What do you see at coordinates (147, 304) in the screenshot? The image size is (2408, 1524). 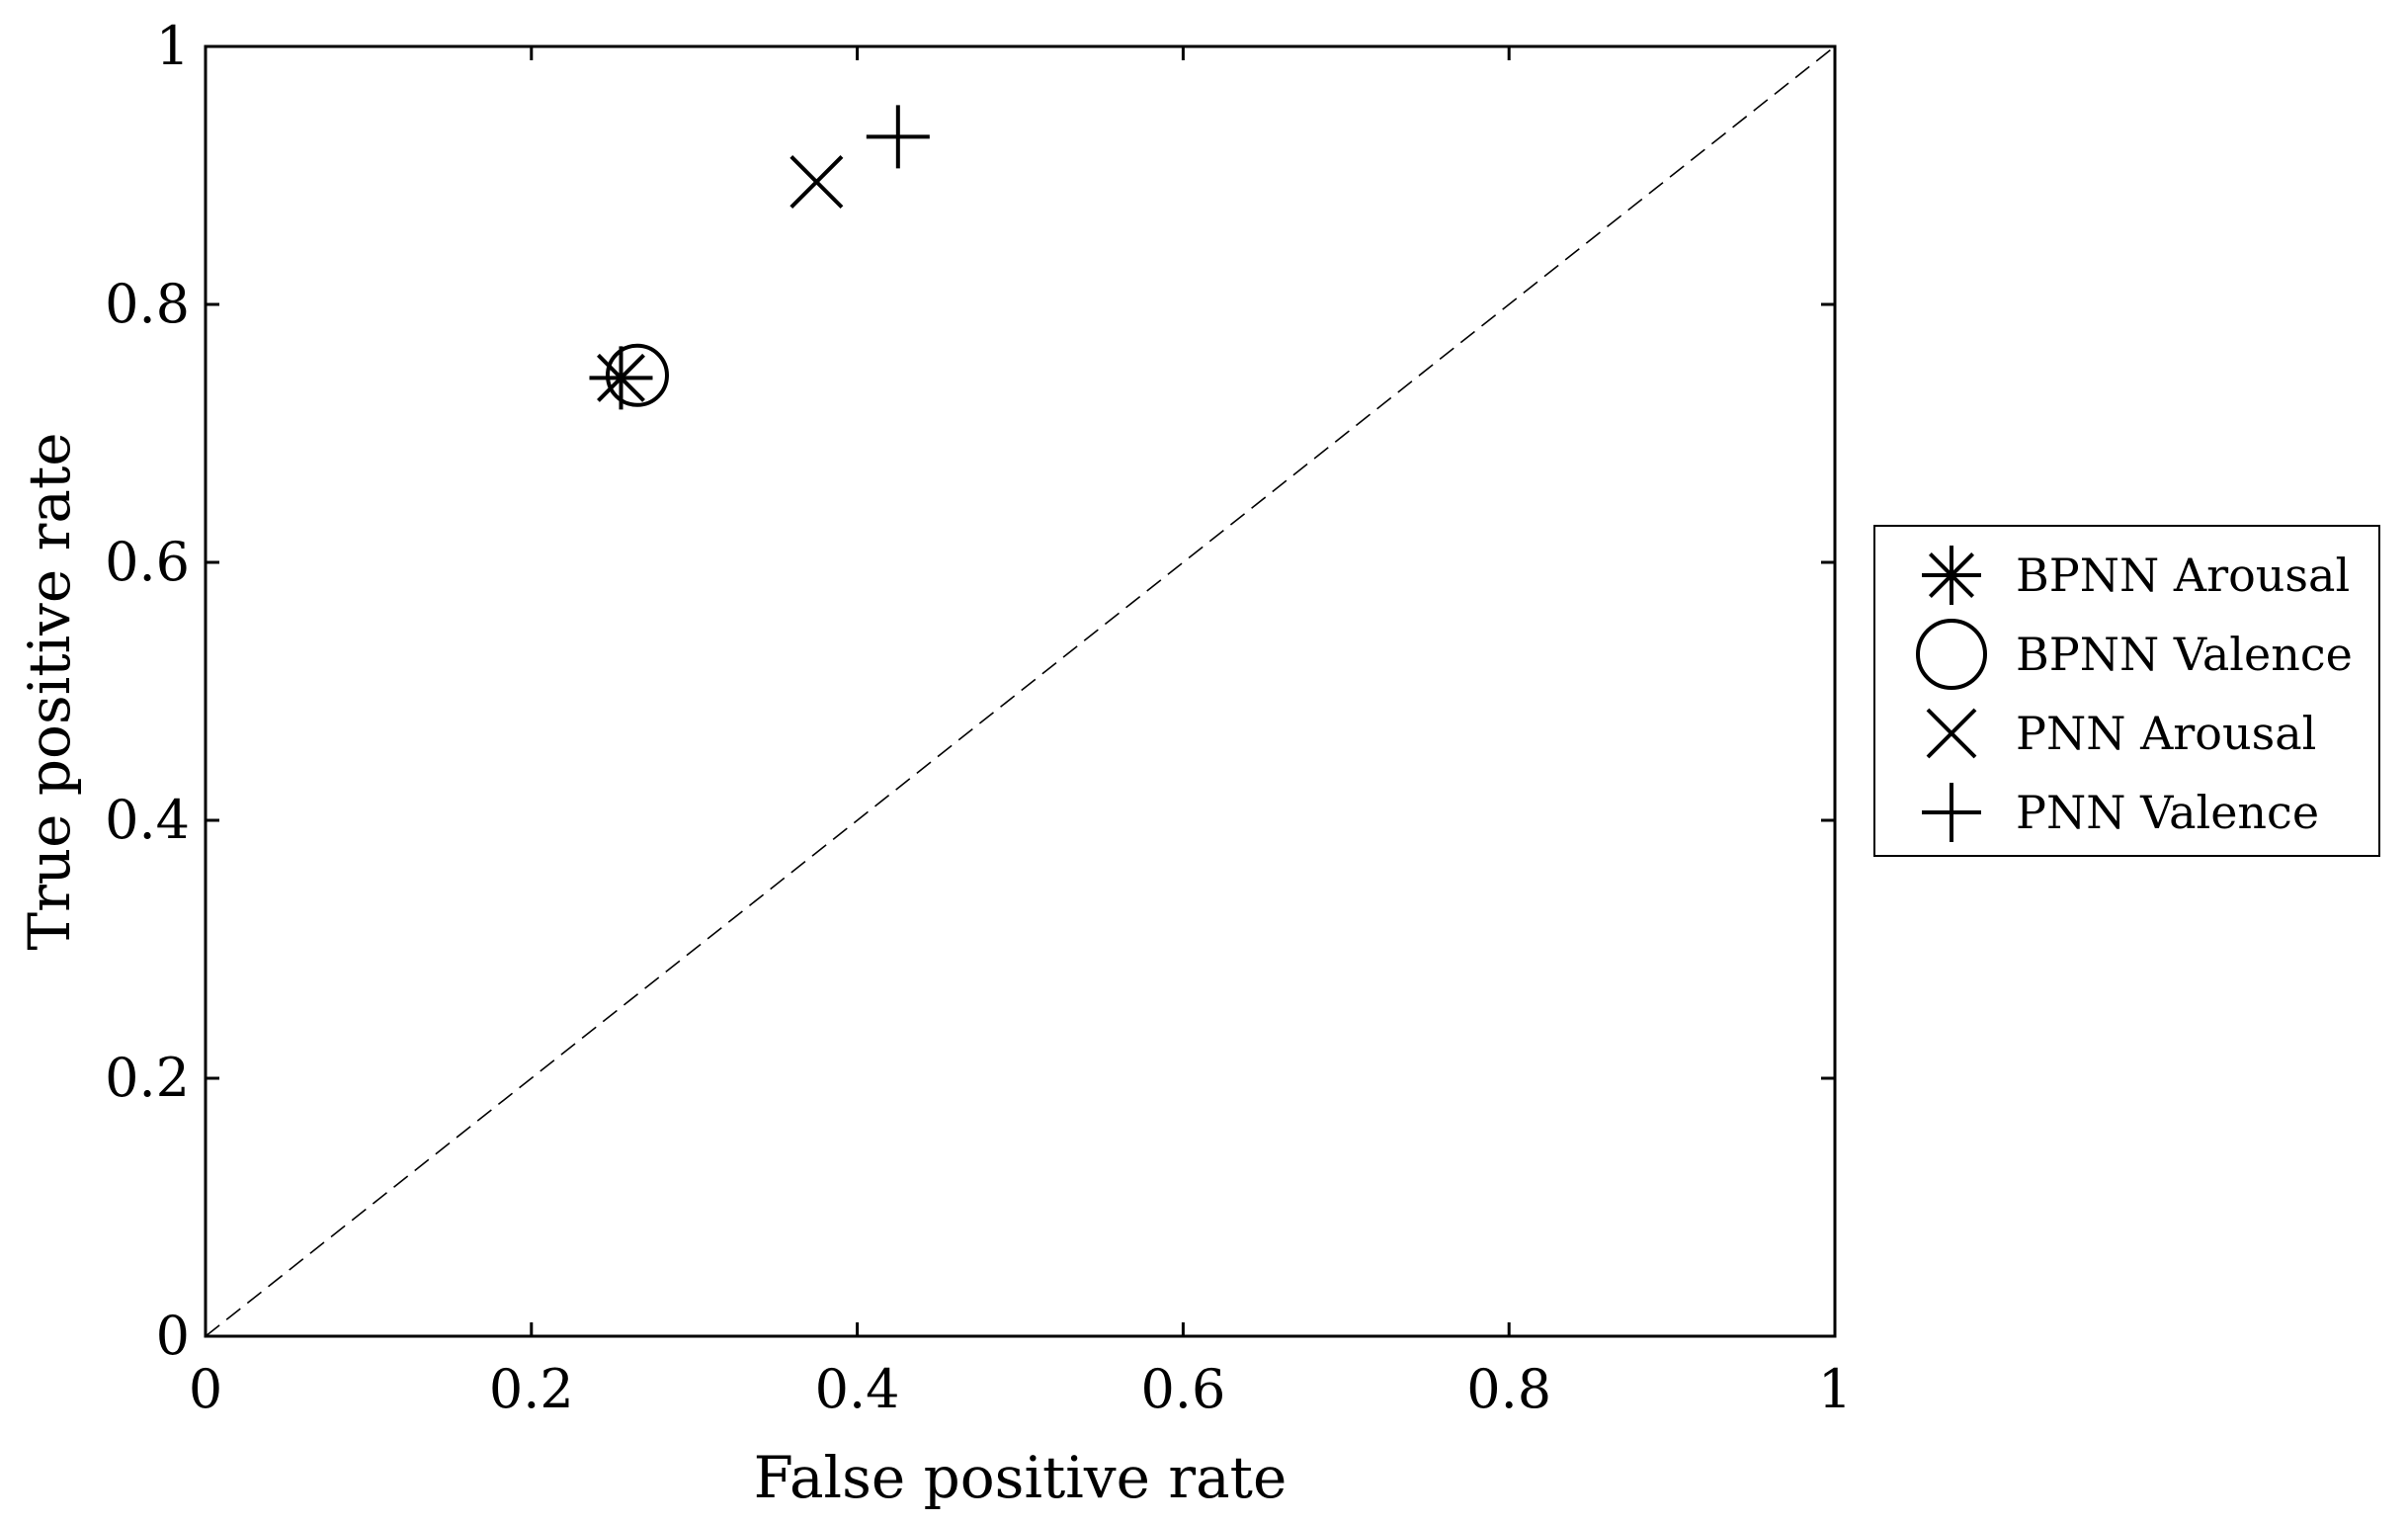 I see `y-tick-label: 0.8` at bounding box center [147, 304].